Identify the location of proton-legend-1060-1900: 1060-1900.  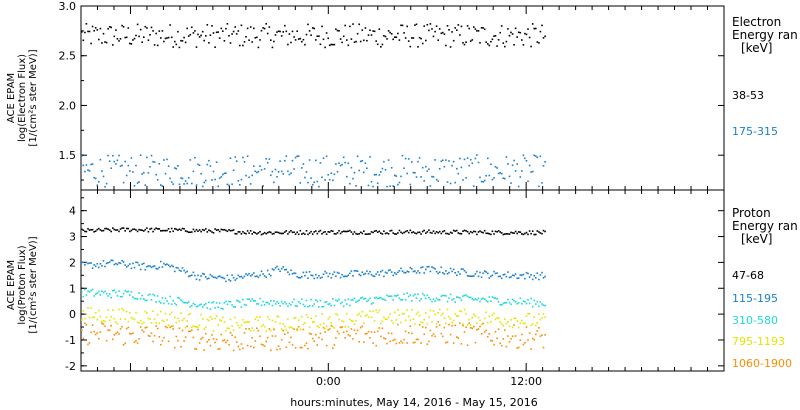
(762, 363).